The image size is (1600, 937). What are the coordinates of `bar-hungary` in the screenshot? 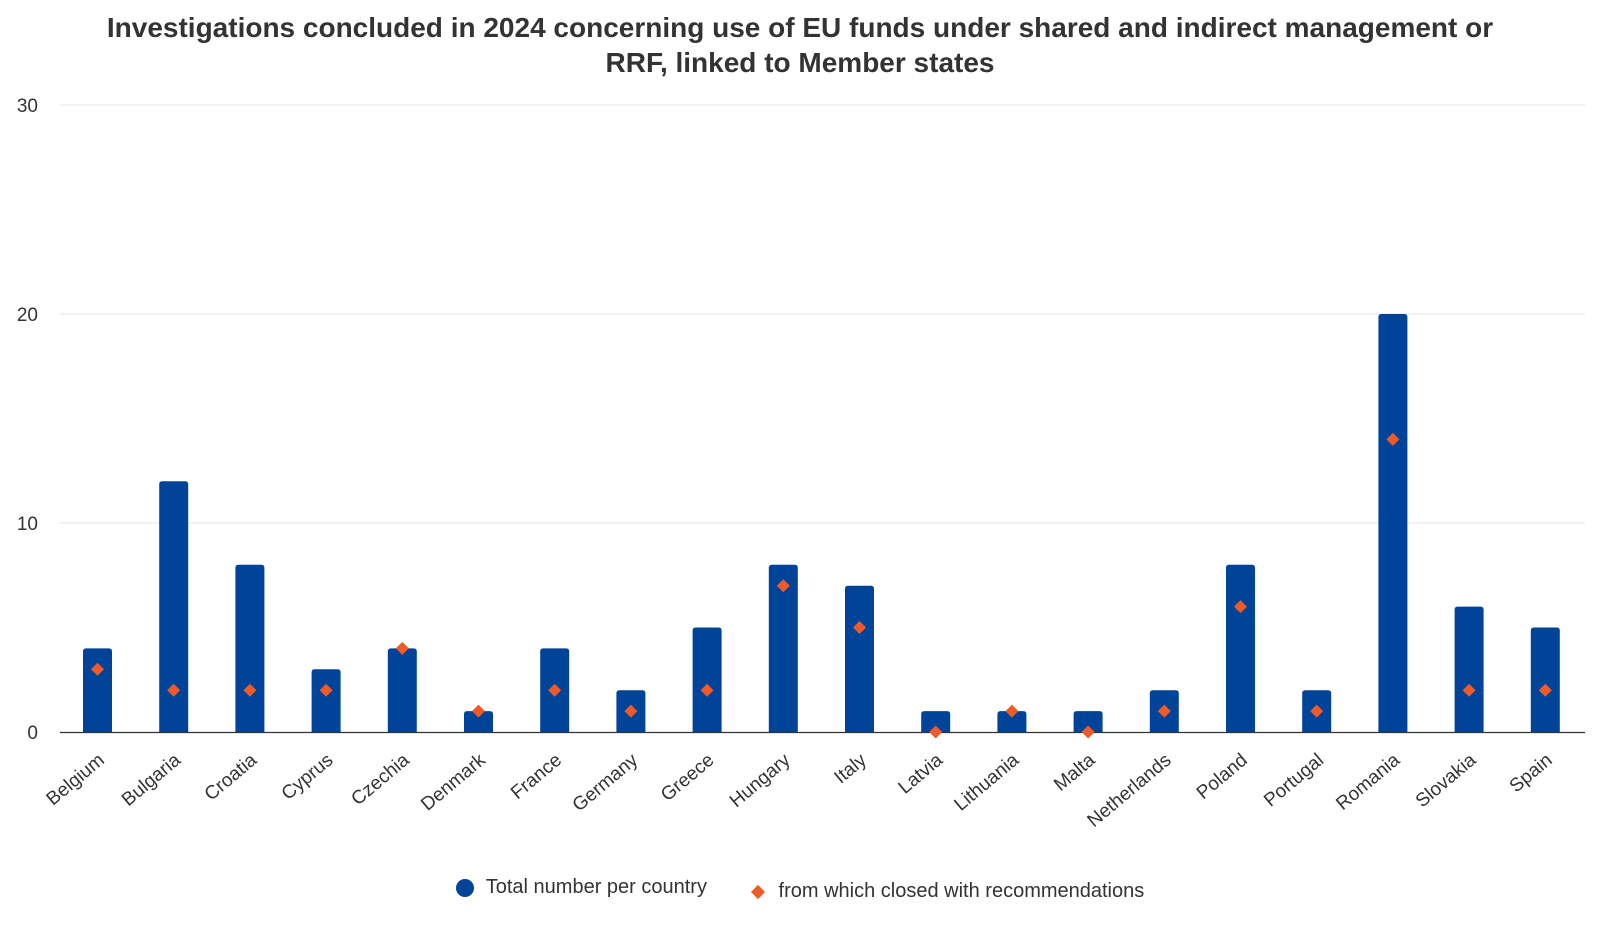 It's located at (783, 648).